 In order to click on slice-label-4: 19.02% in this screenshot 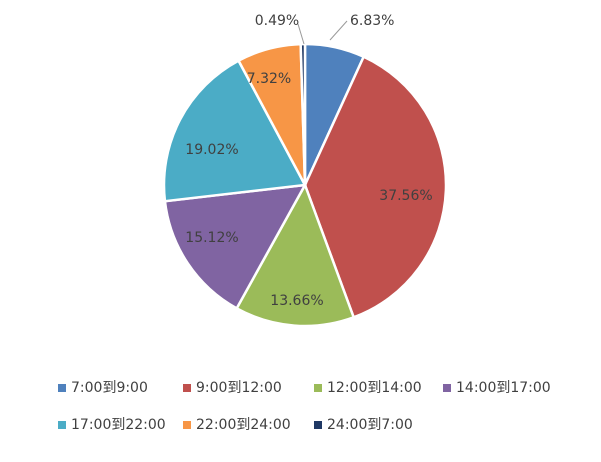, I will do `click(211, 150)`.